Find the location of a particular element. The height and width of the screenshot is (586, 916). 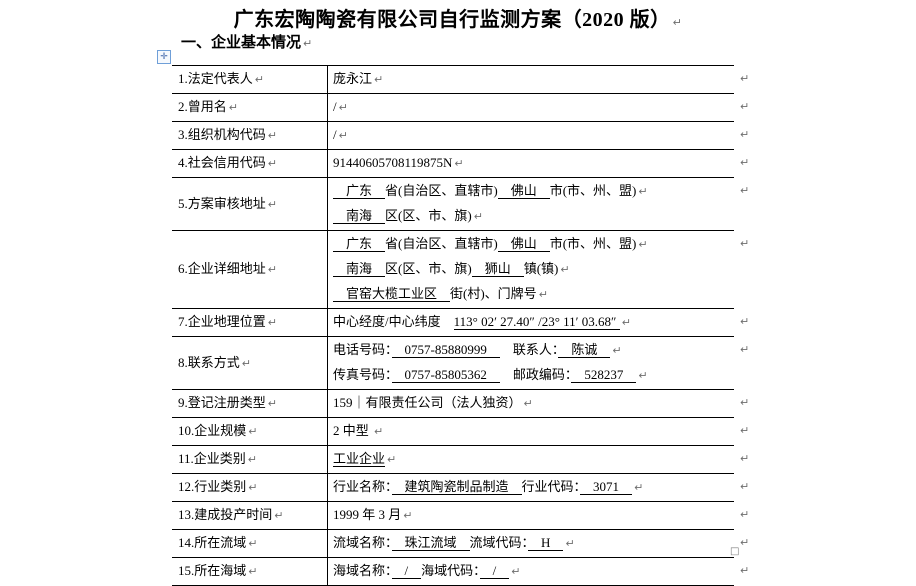

document-title: 广东宏陶陶瓷有限公司自行监测方案（2020 版） ↵ is located at coordinates (458, 17).